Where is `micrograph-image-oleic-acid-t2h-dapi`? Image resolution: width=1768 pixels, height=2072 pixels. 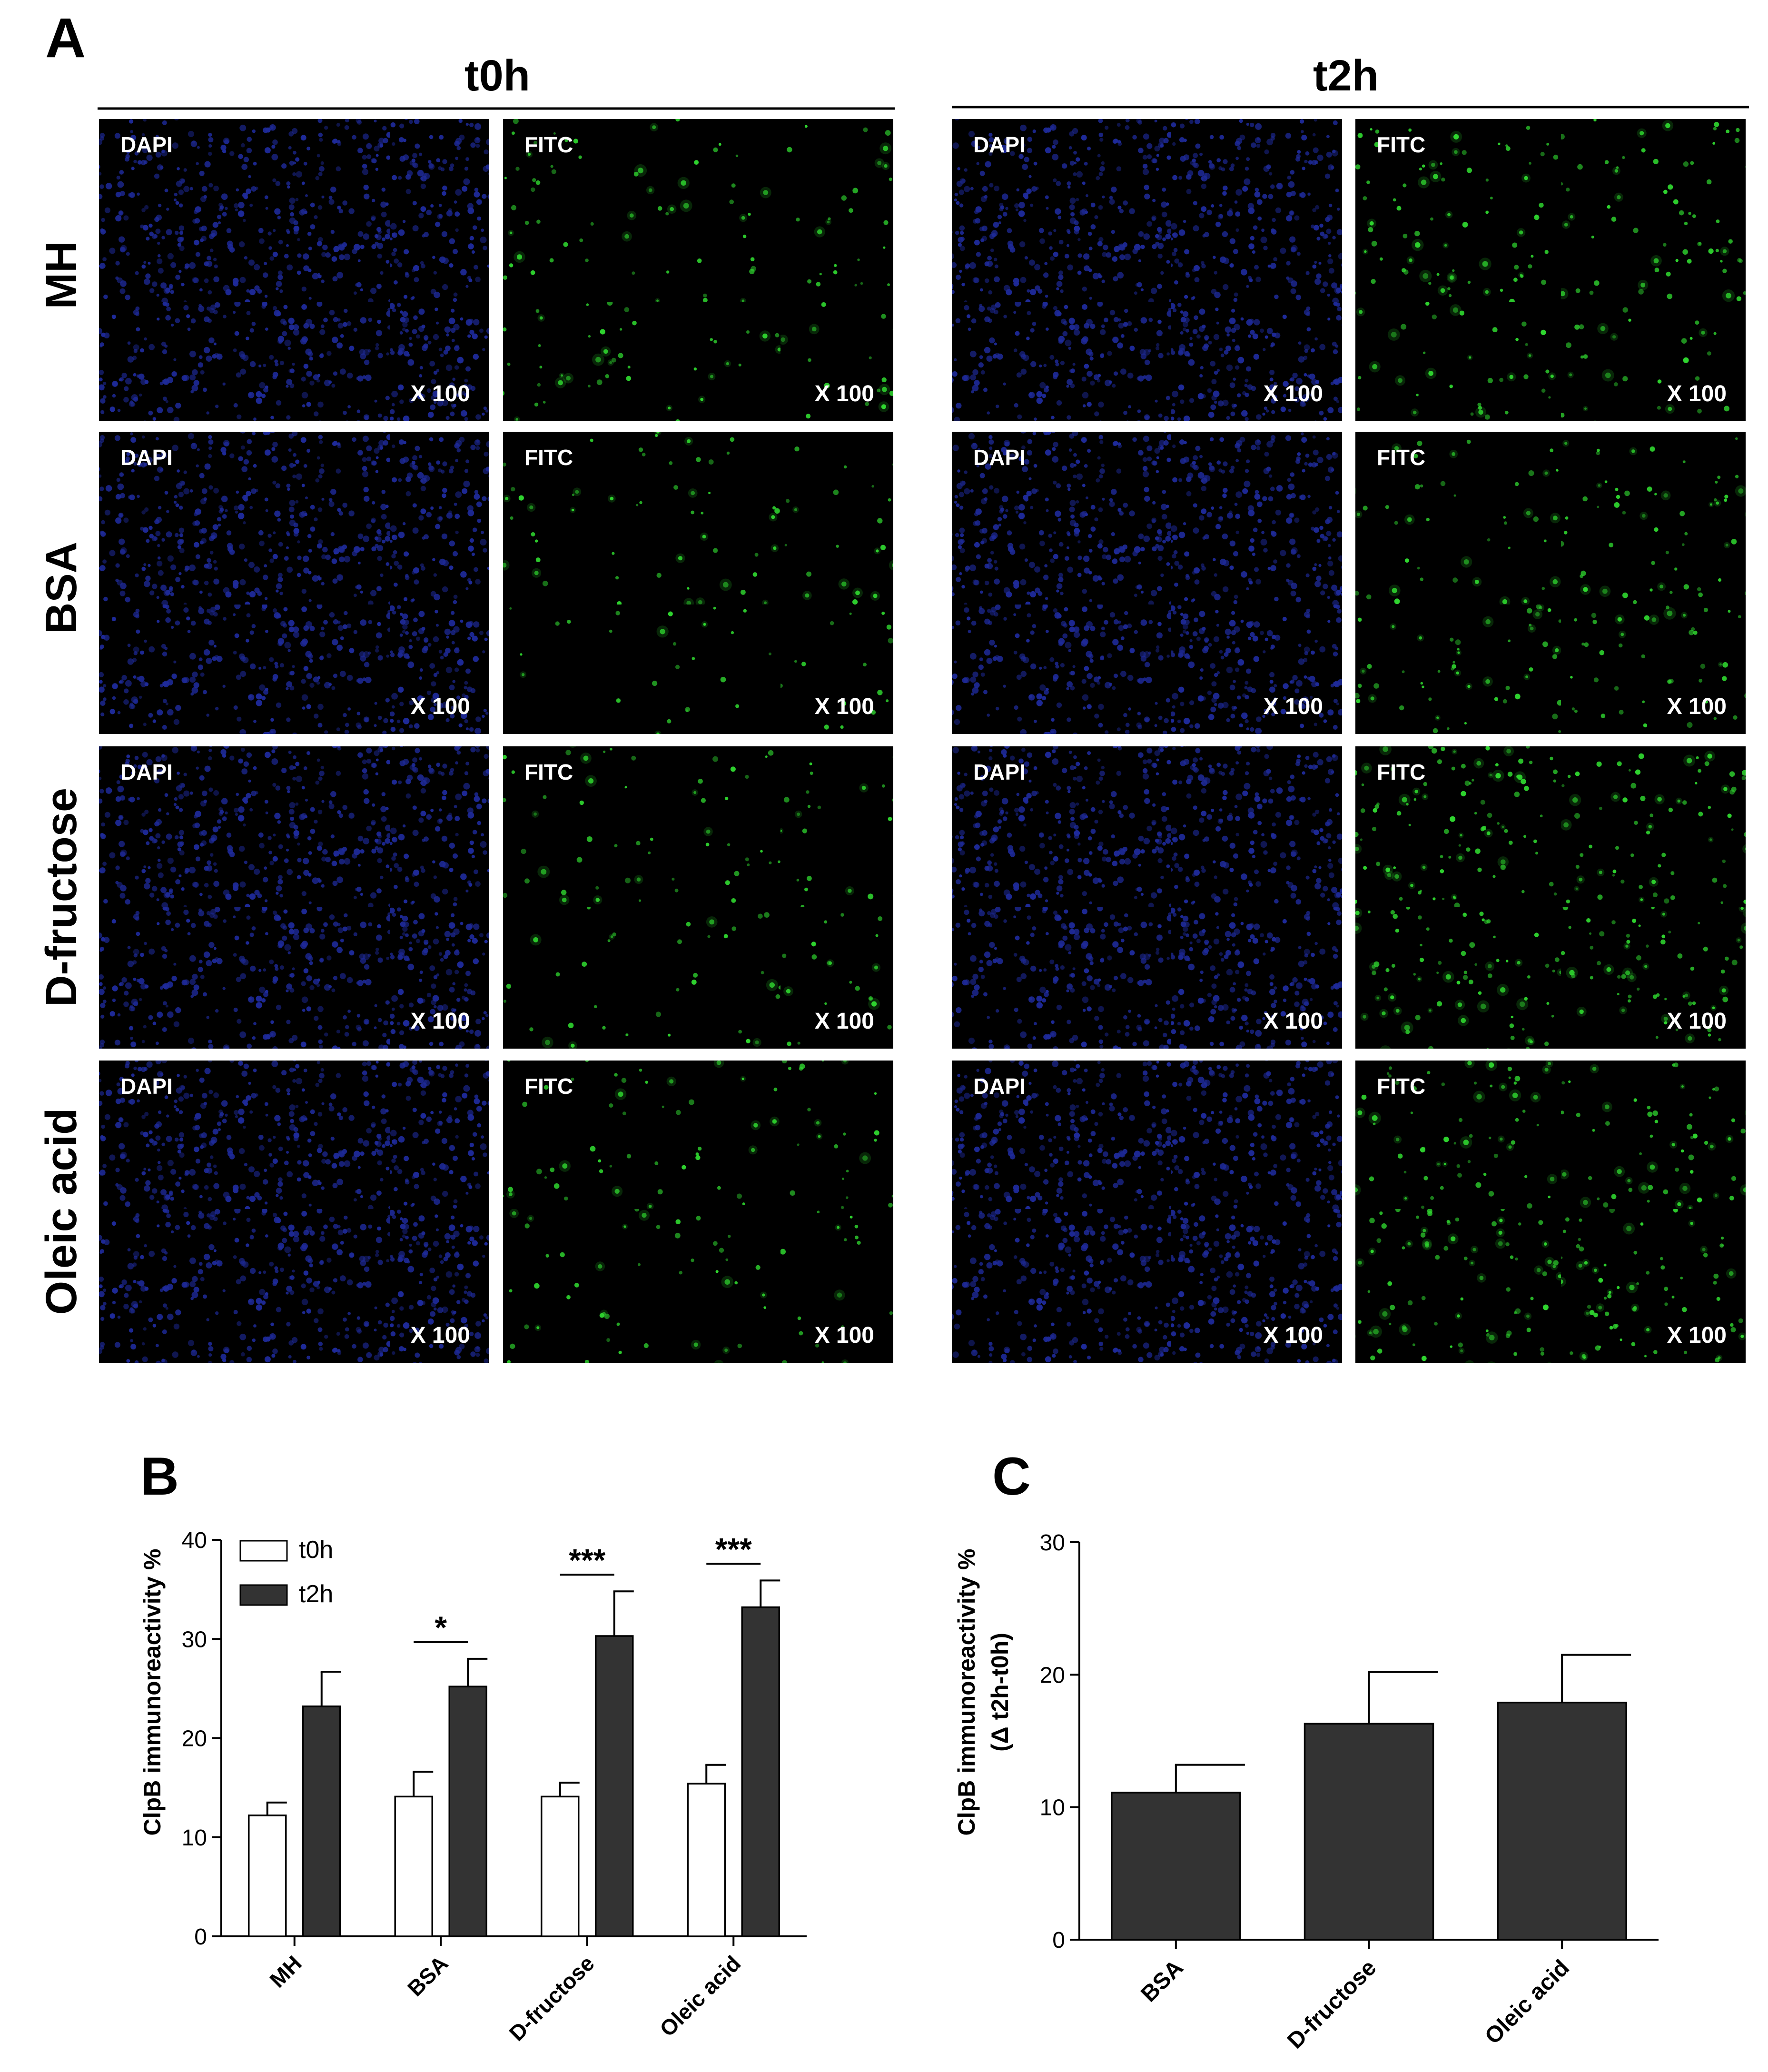 micrograph-image-oleic-acid-t2h-dapi is located at coordinates (1147, 1212).